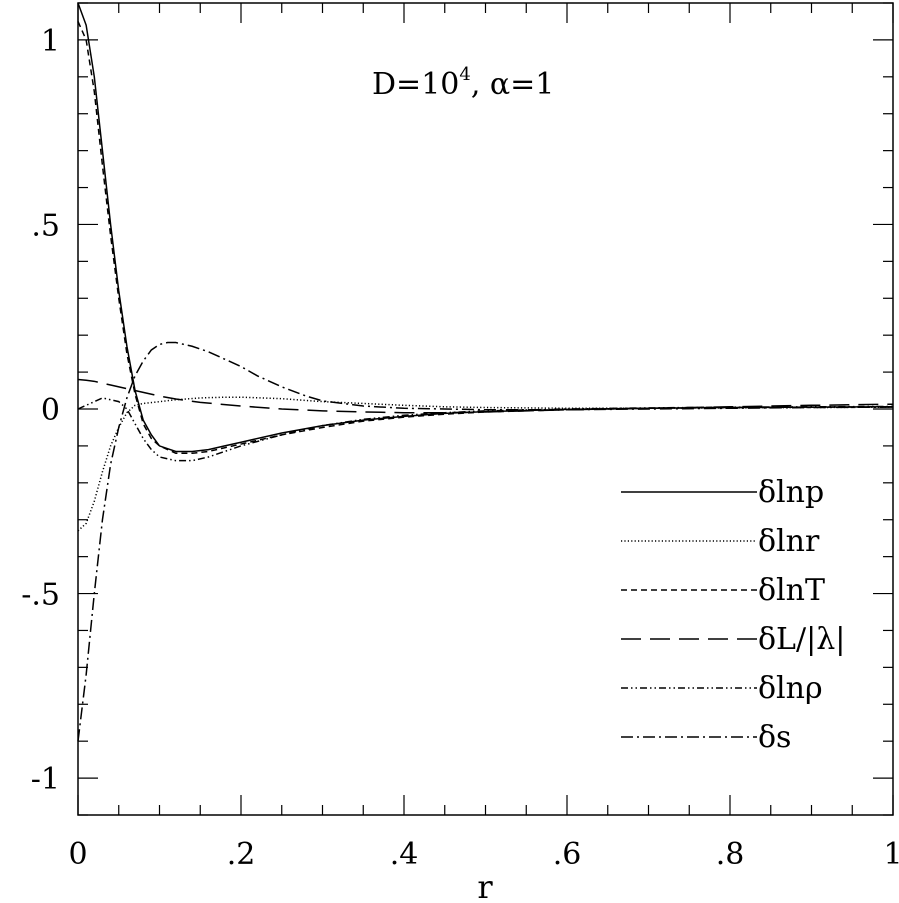 This screenshot has width=899, height=903. What do you see at coordinates (464, 74) in the screenshot?
I see `annotation-superscript: 4` at bounding box center [464, 74].